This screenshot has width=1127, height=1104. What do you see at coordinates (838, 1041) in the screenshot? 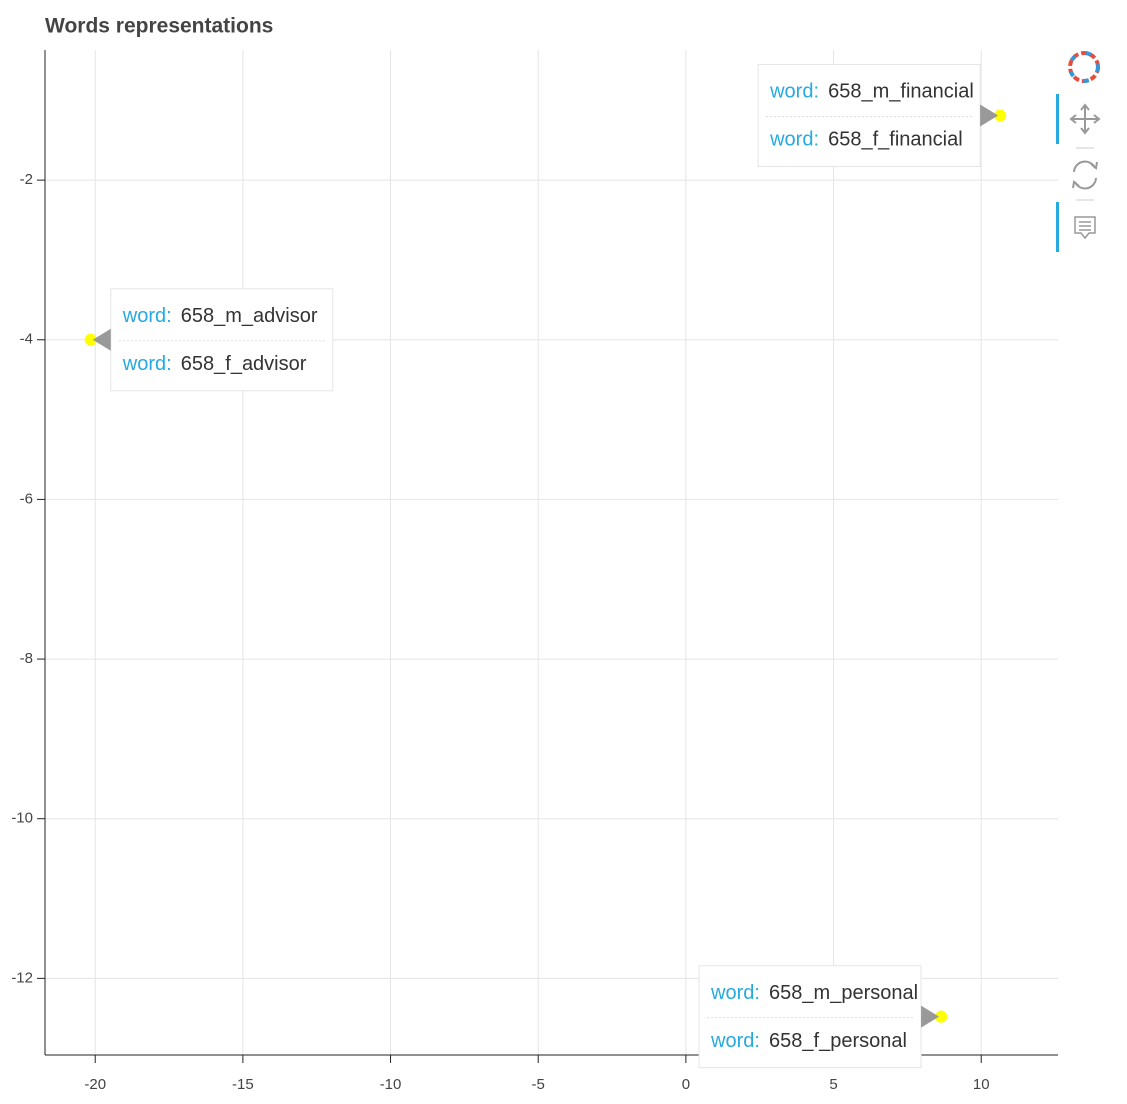
I see `tooltip-value: 658_f_personal` at bounding box center [838, 1041].